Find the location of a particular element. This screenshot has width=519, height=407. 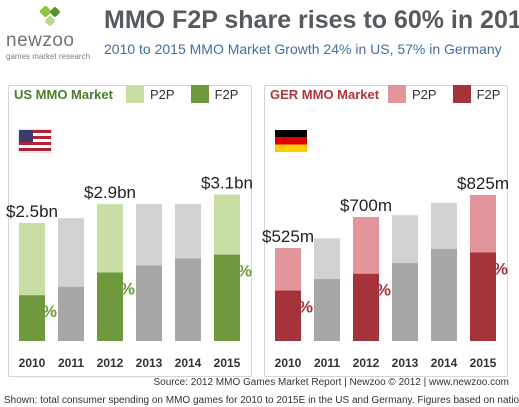

ger-bar-p2p-2010 is located at coordinates (288, 269).